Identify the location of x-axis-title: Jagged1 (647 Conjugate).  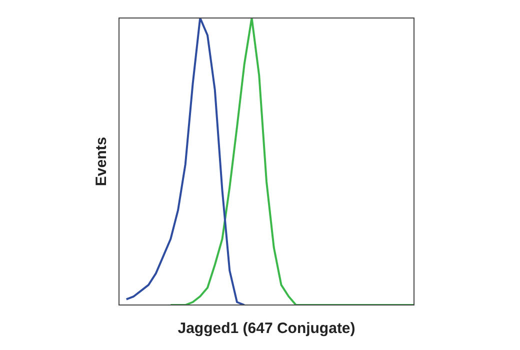
(267, 329).